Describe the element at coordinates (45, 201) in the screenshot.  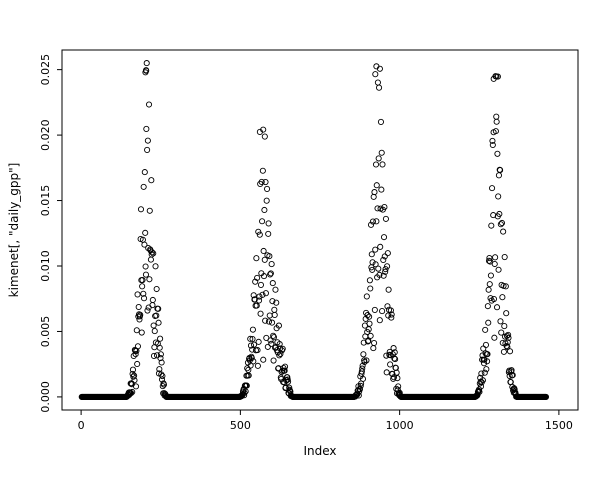
I see `tick-label: 0.015` at that location.